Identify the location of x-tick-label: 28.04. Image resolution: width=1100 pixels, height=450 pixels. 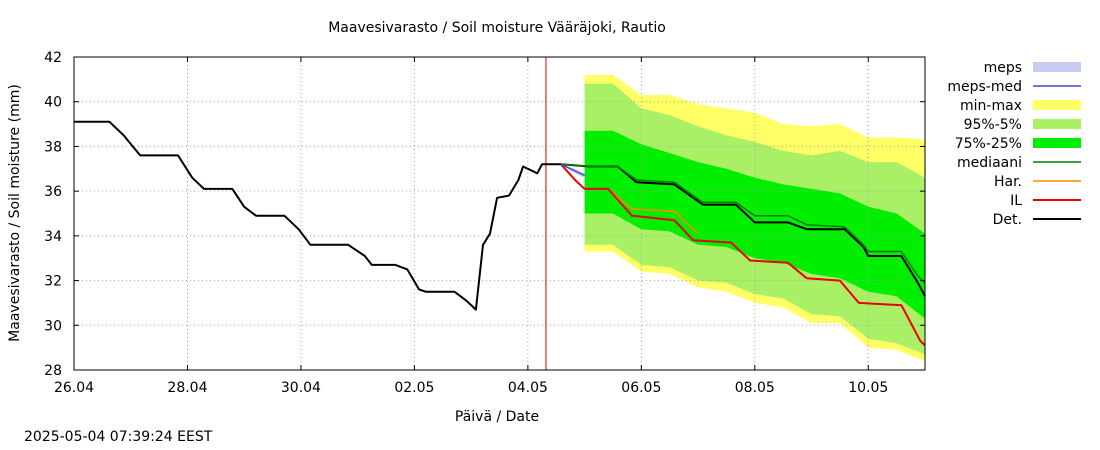
(187, 388).